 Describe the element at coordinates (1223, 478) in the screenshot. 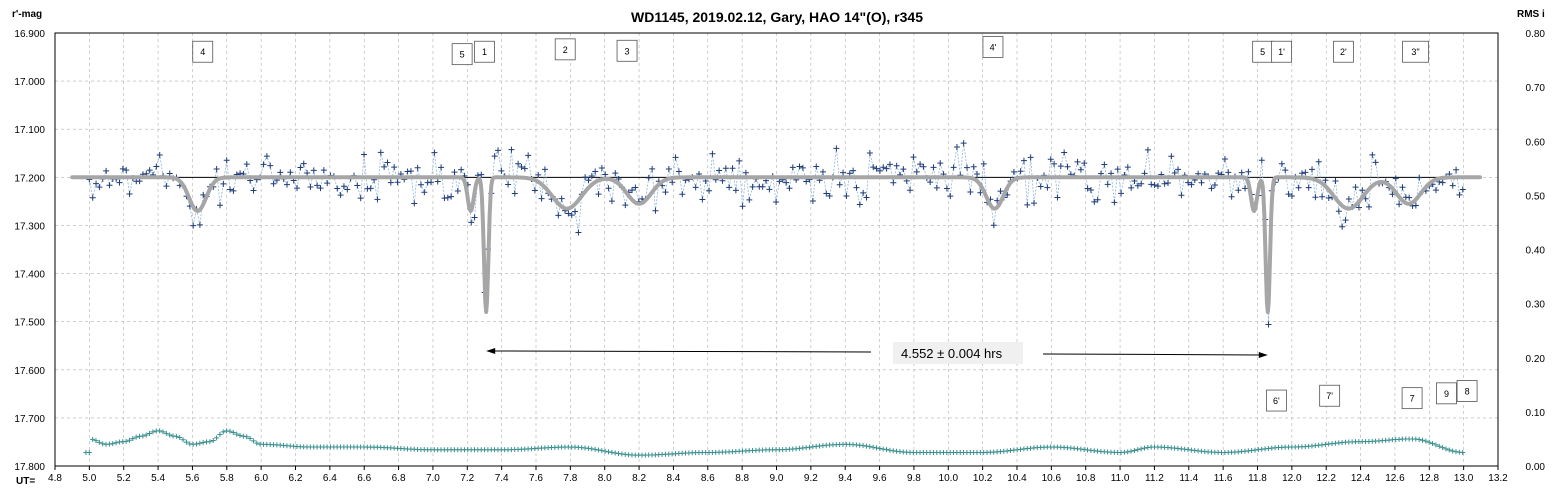

I see `x-tick-label: 11.6` at that location.